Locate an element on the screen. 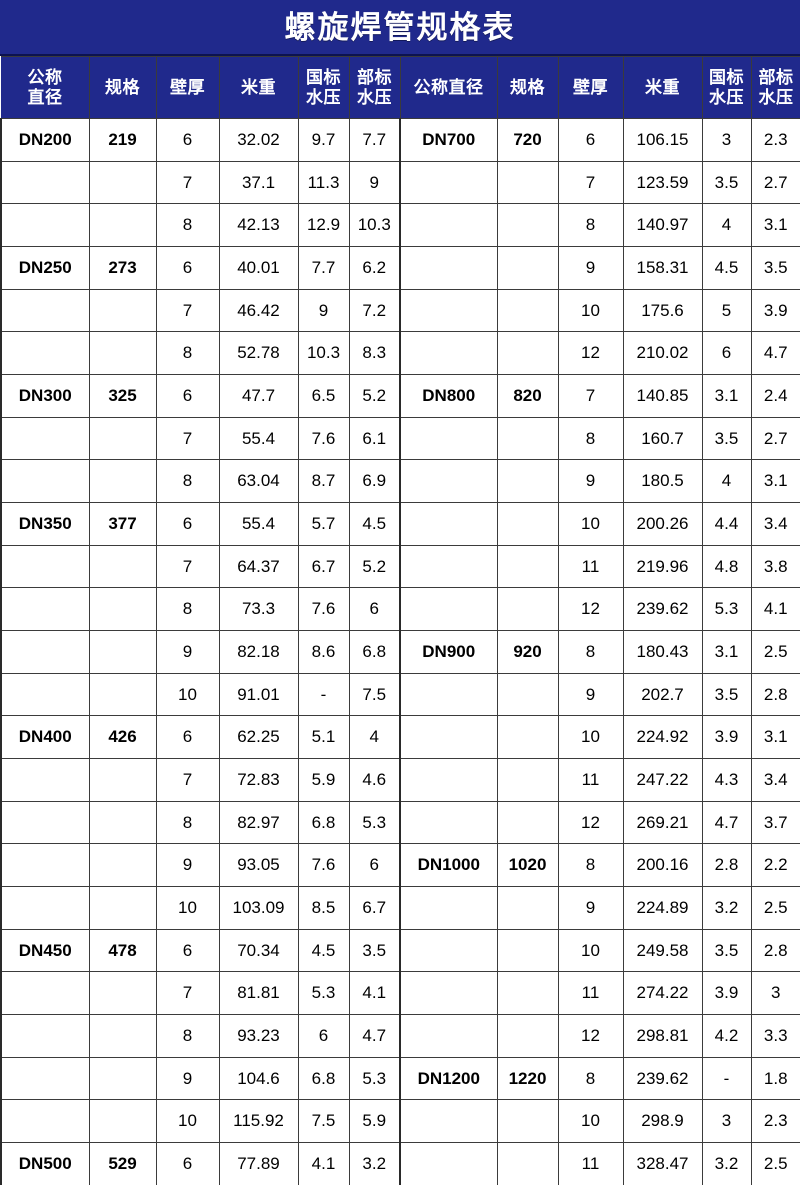 This screenshot has width=800, height=1185. cell-right-industry-pressure: 2.4 is located at coordinates (775, 396).